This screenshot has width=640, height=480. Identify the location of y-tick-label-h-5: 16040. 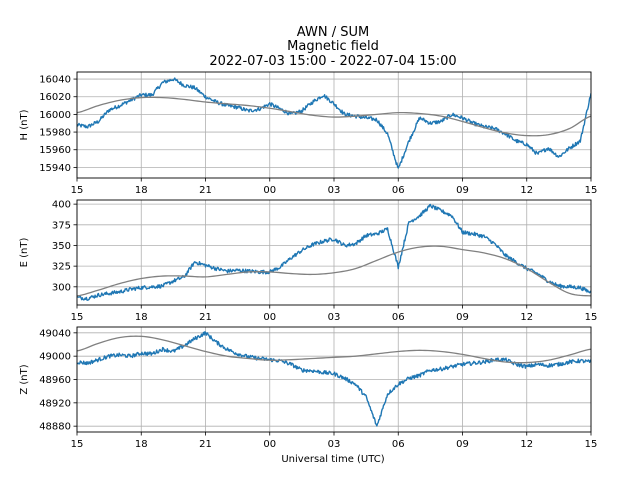
(55, 80).